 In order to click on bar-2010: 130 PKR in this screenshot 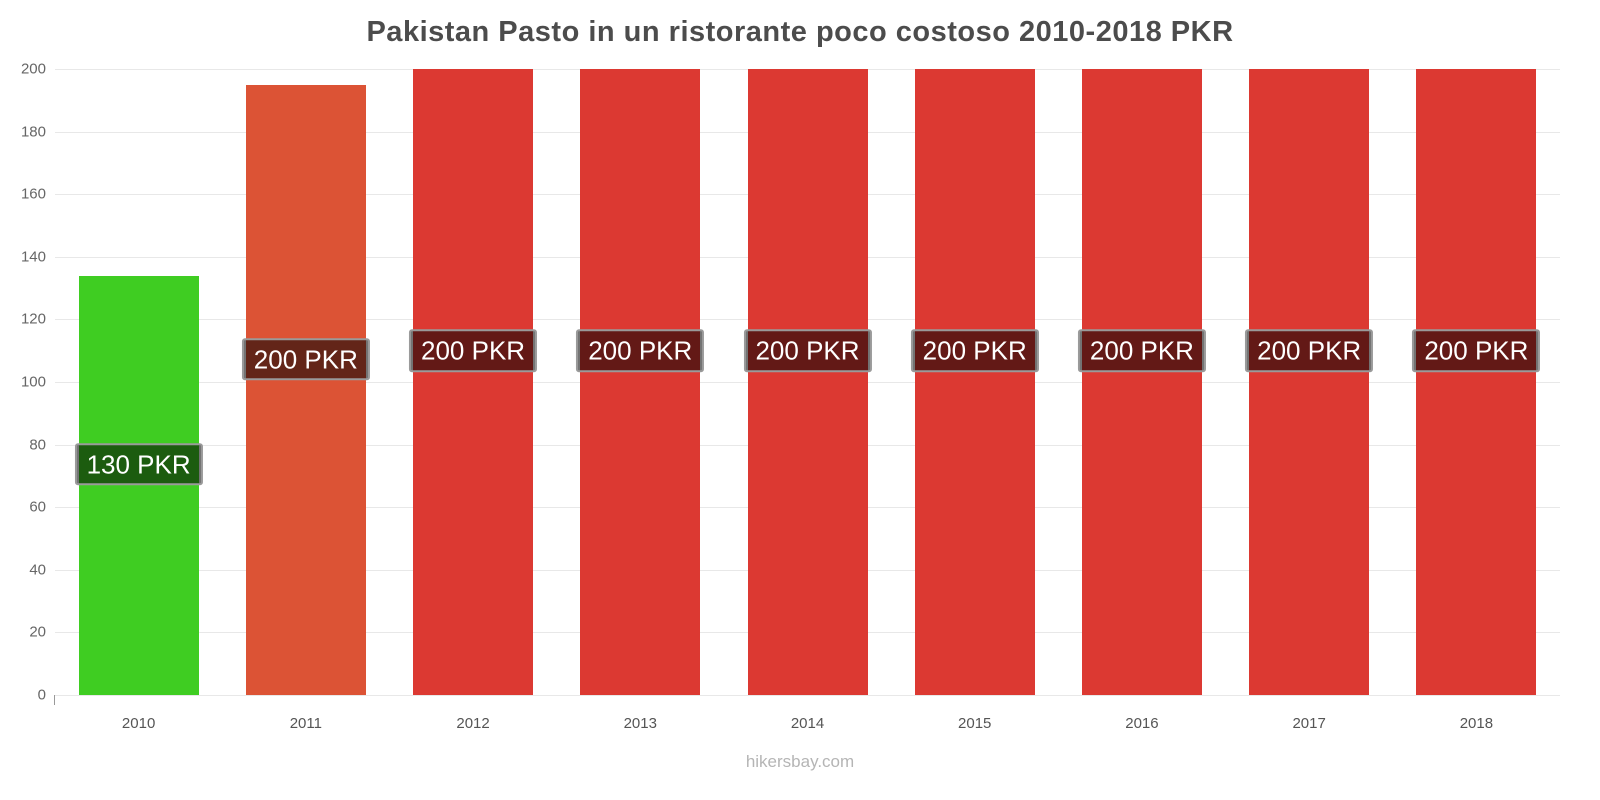, I will do `click(138, 485)`.